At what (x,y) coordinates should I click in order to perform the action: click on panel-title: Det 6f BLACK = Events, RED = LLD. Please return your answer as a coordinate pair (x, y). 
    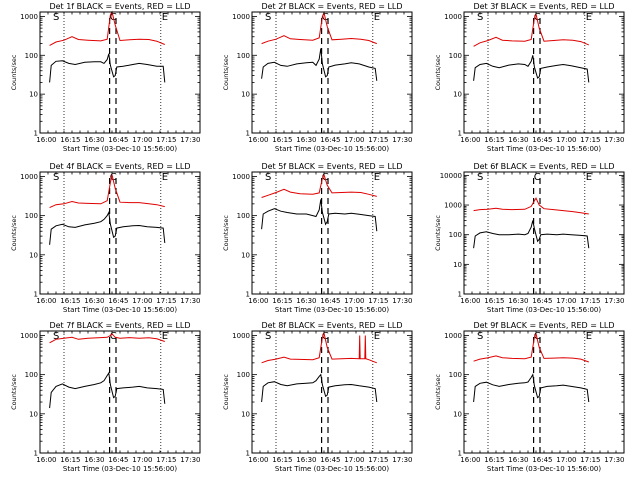
    Looking at the image, I should click on (543, 166).